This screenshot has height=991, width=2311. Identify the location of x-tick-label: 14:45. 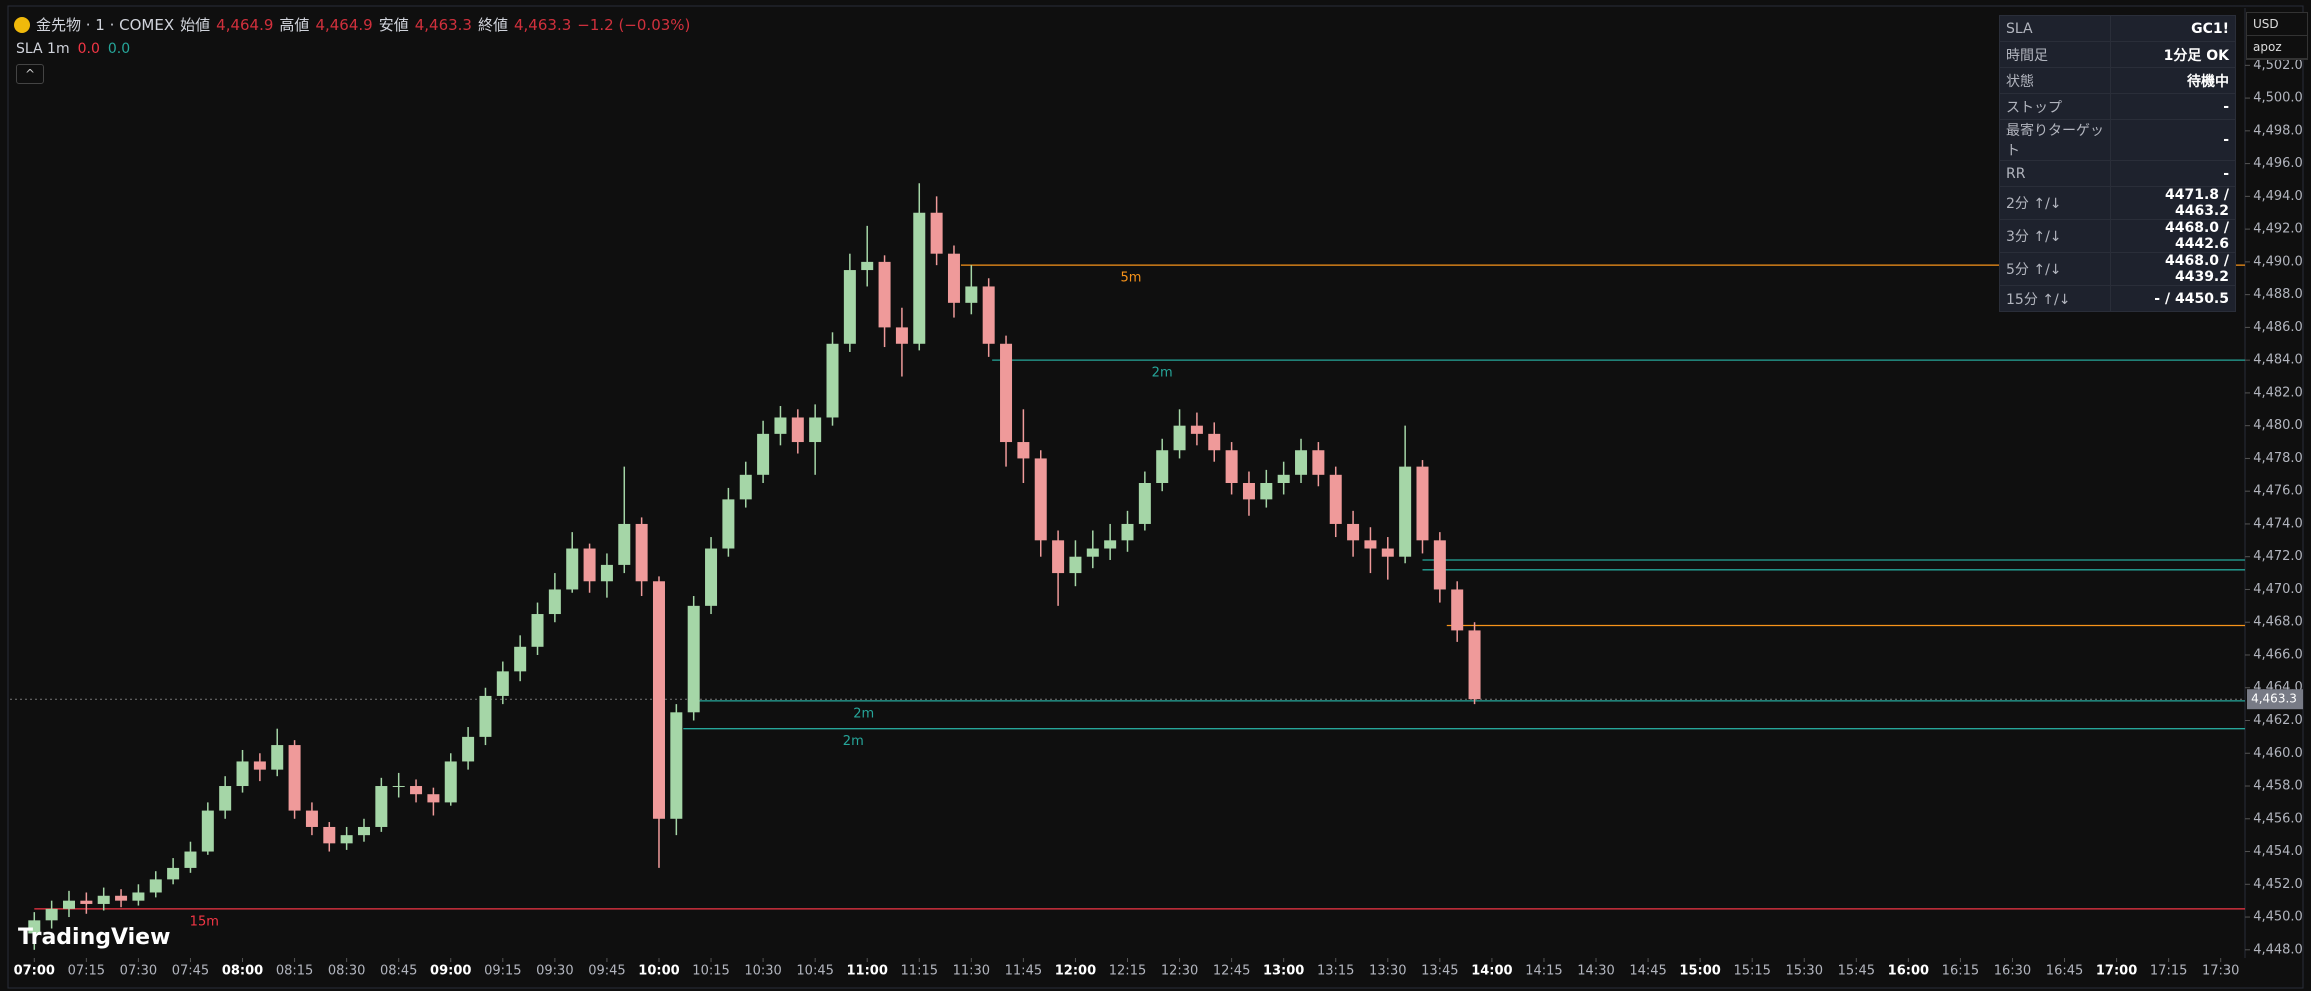
(1647, 971).